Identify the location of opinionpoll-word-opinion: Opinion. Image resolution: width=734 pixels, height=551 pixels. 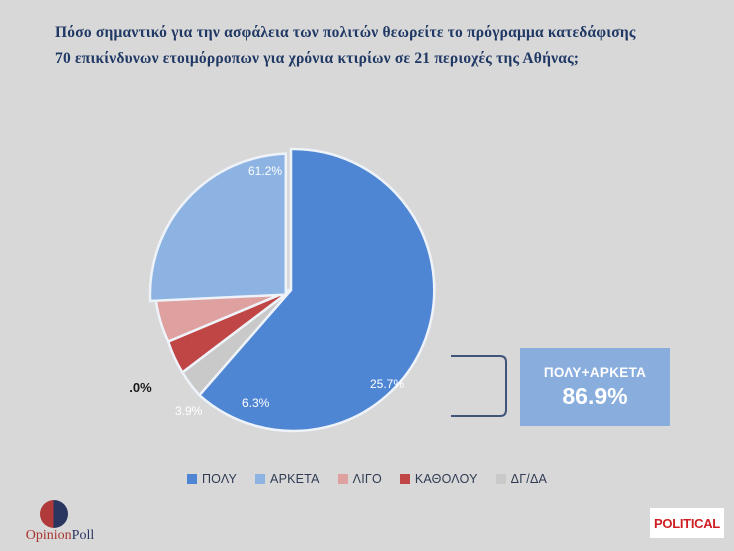
(48, 535).